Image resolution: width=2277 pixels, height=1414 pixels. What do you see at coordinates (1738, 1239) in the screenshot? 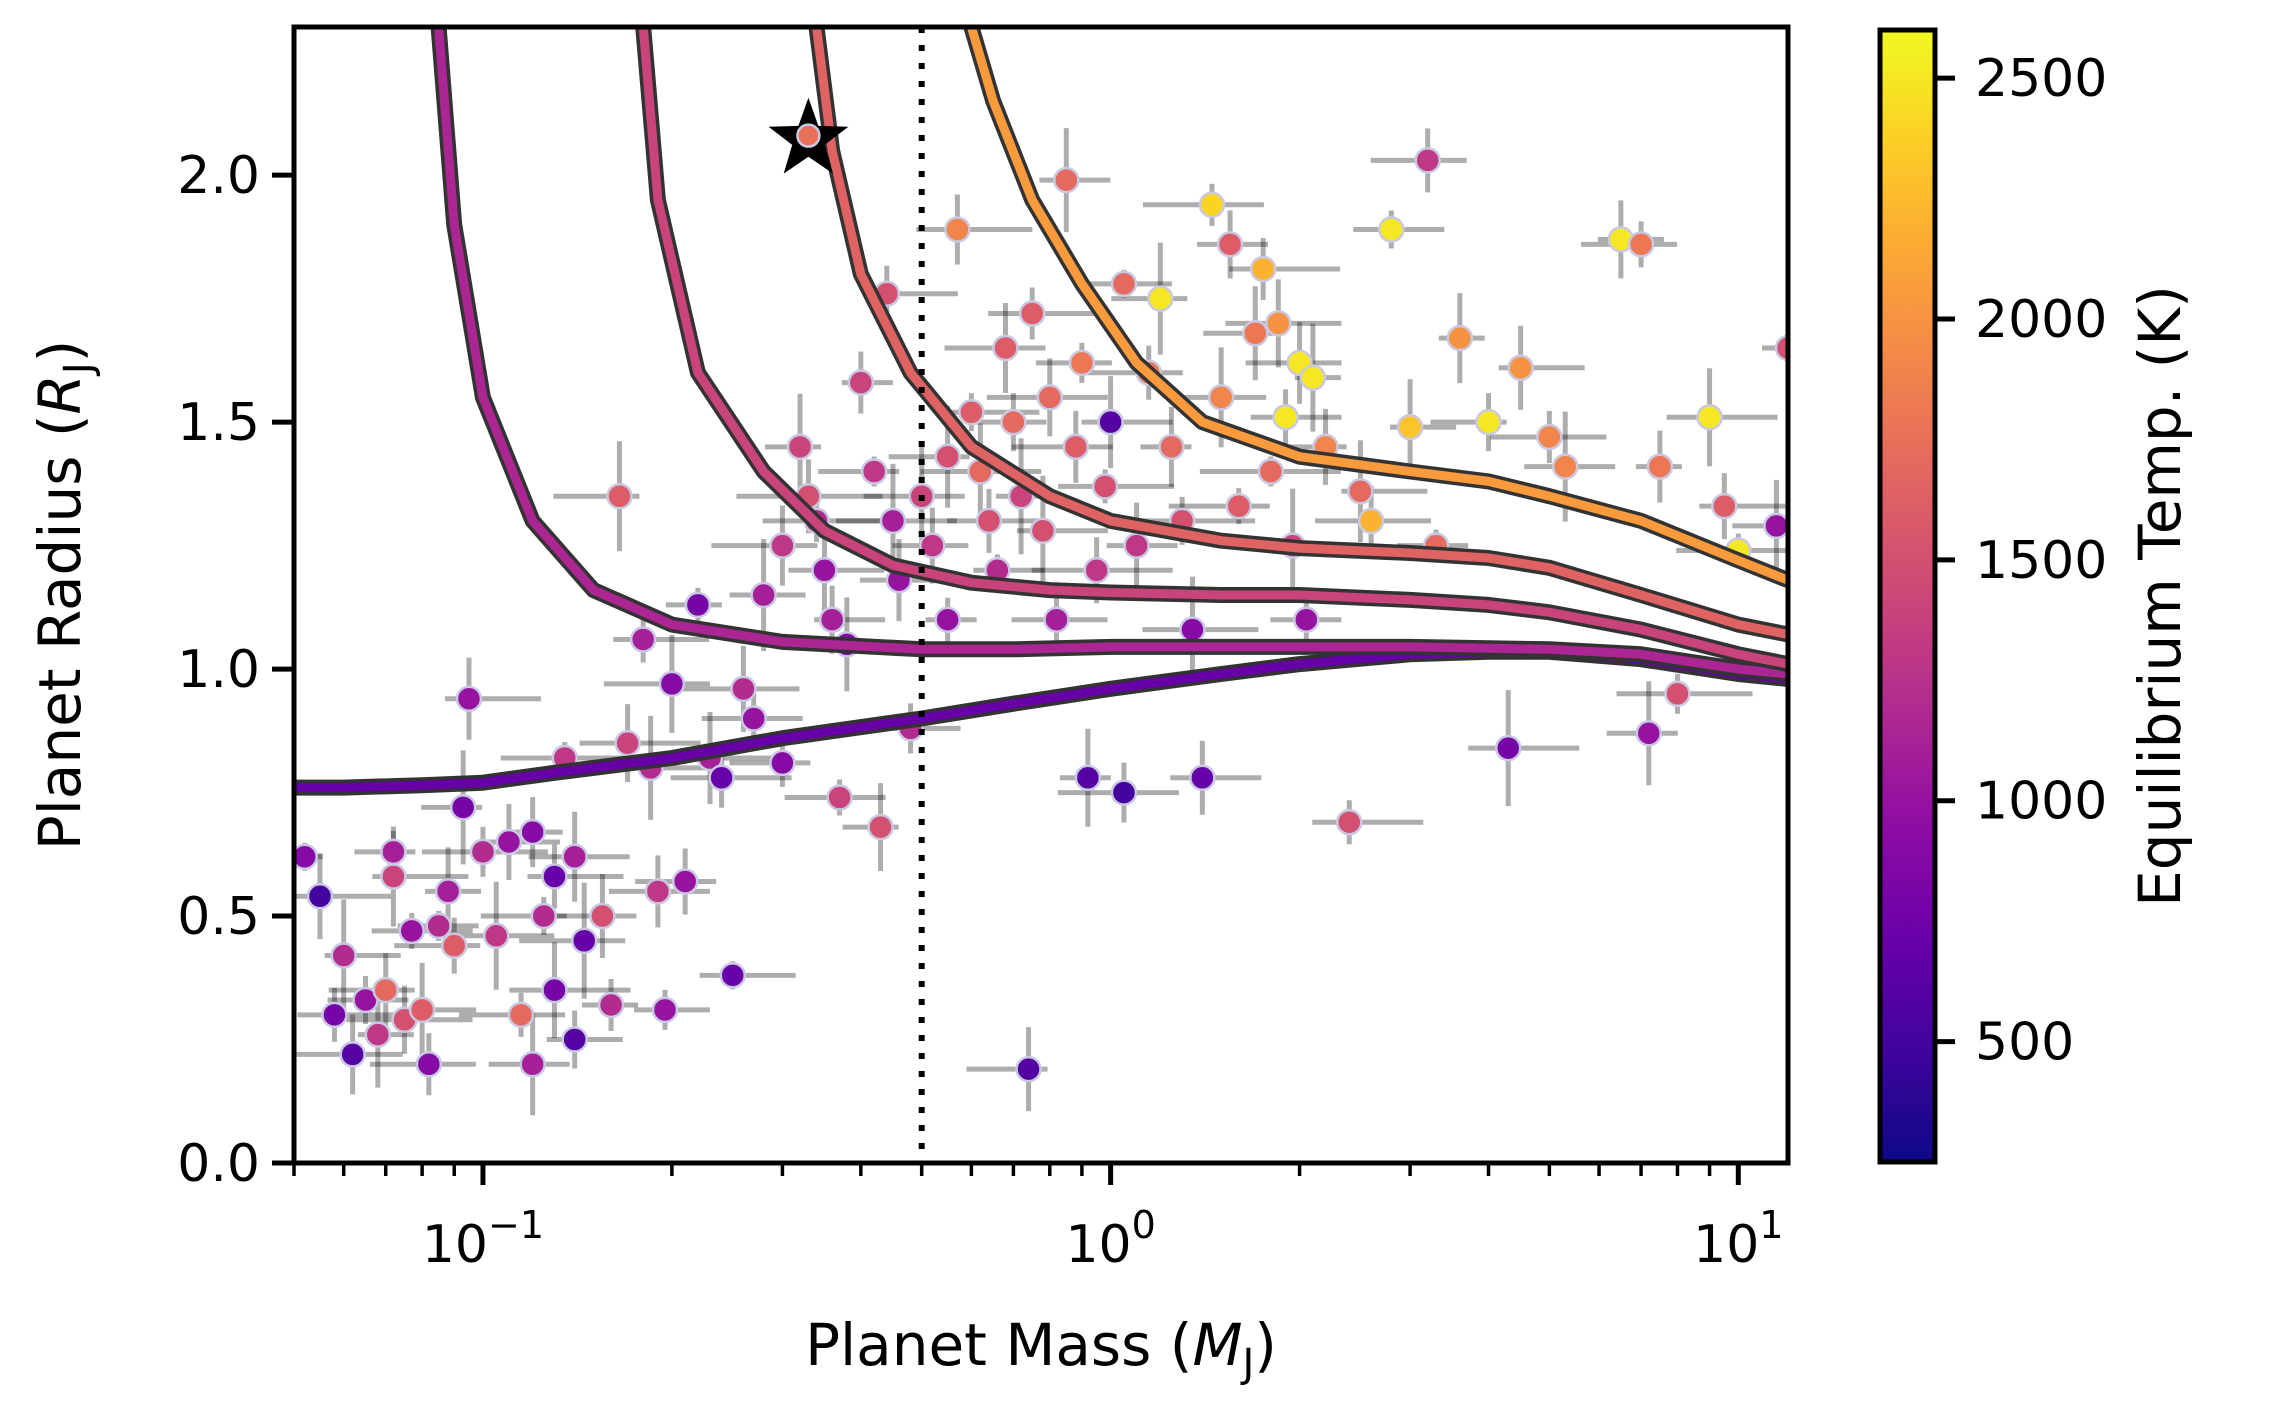
I see `x-tick-label: 101` at bounding box center [1738, 1239].